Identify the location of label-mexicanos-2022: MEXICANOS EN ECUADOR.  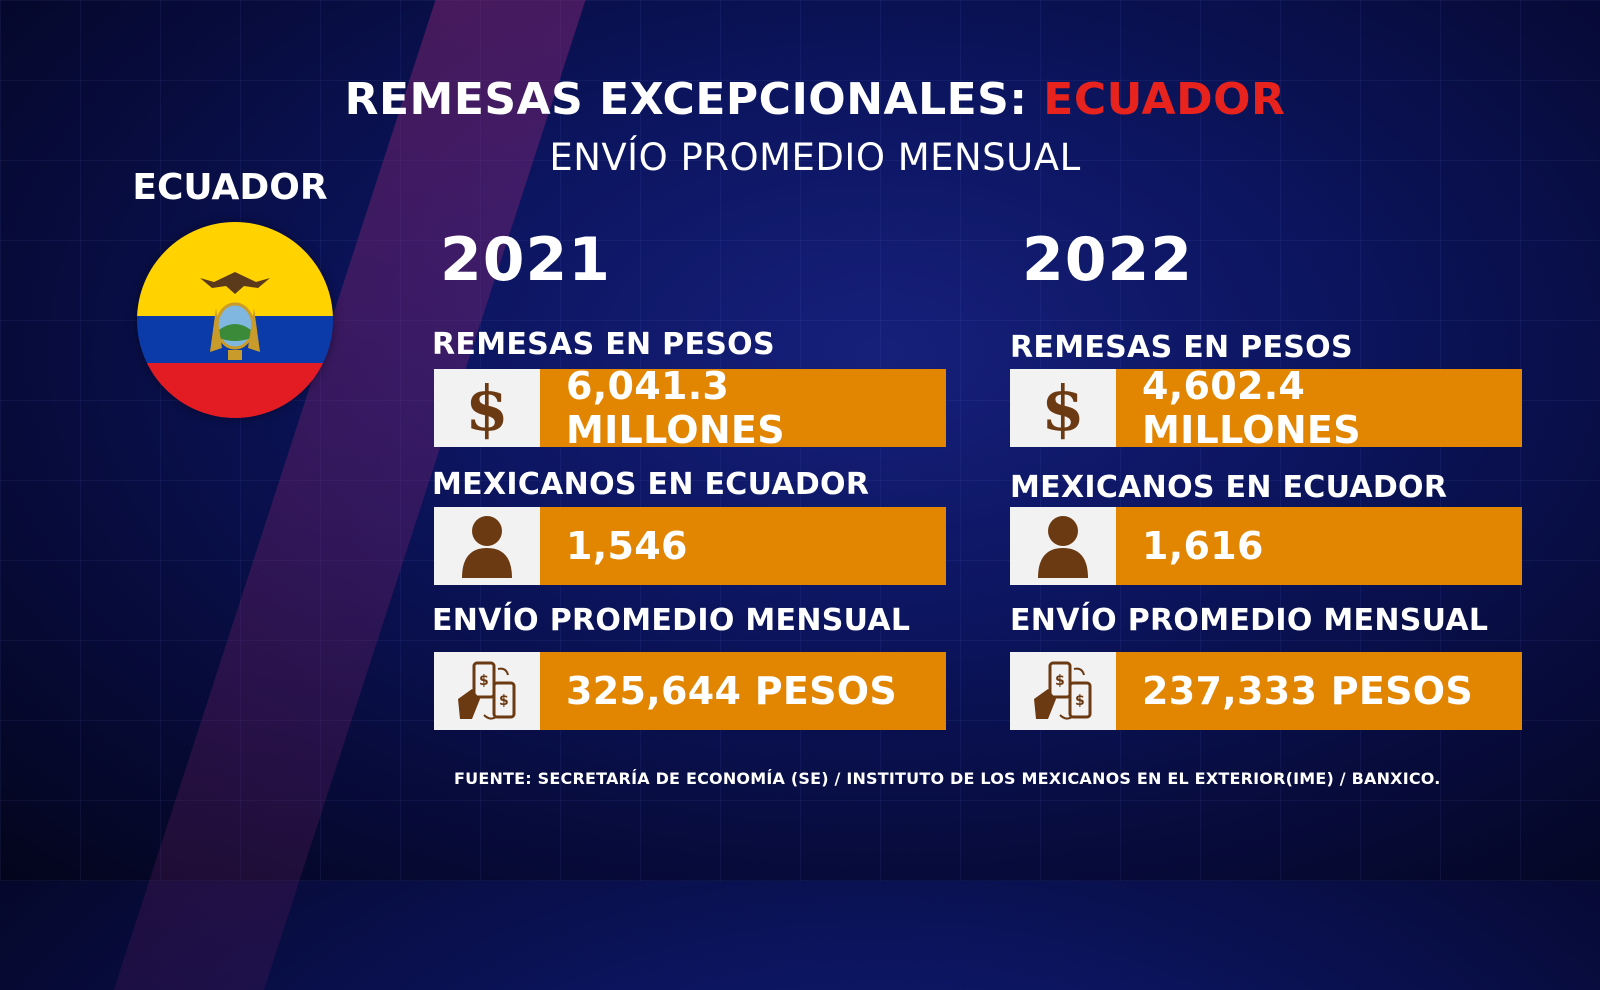
(1229, 487).